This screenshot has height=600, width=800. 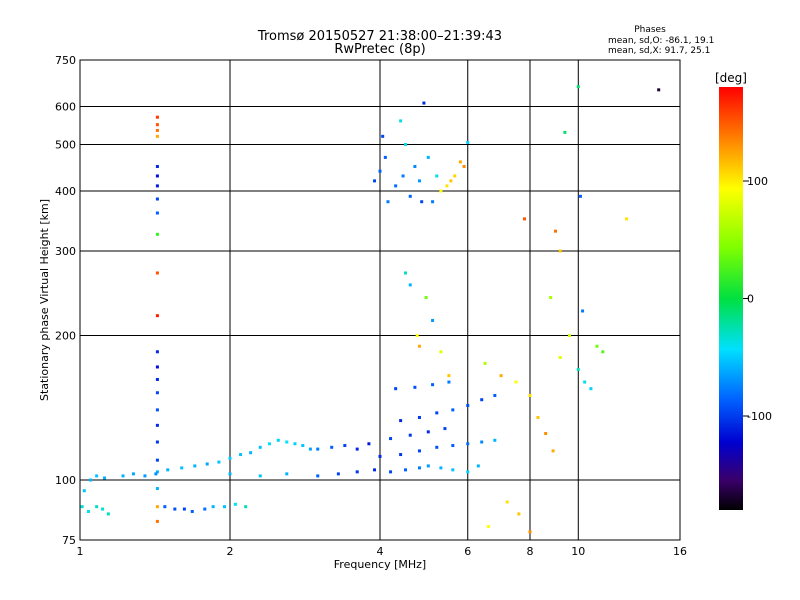 I want to click on colorbar-tick-label: 100, so click(x=757, y=181).